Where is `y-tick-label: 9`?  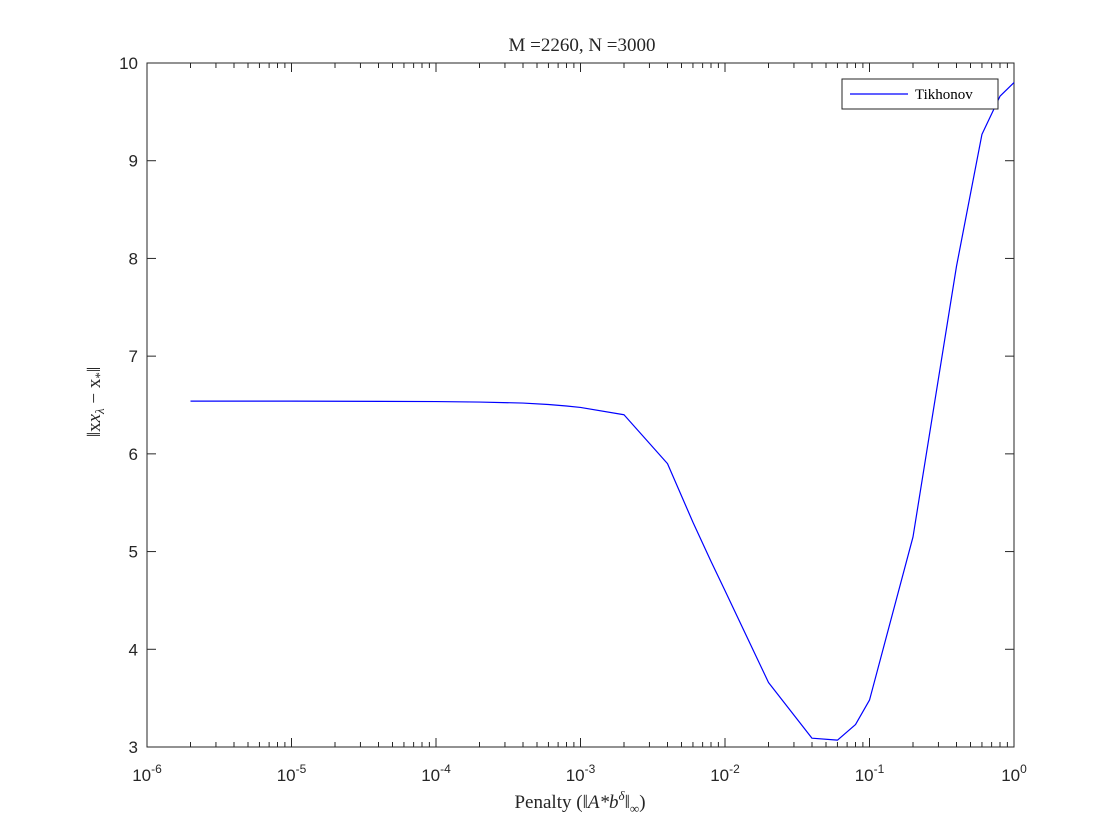
y-tick-label: 9 is located at coordinates (133, 161).